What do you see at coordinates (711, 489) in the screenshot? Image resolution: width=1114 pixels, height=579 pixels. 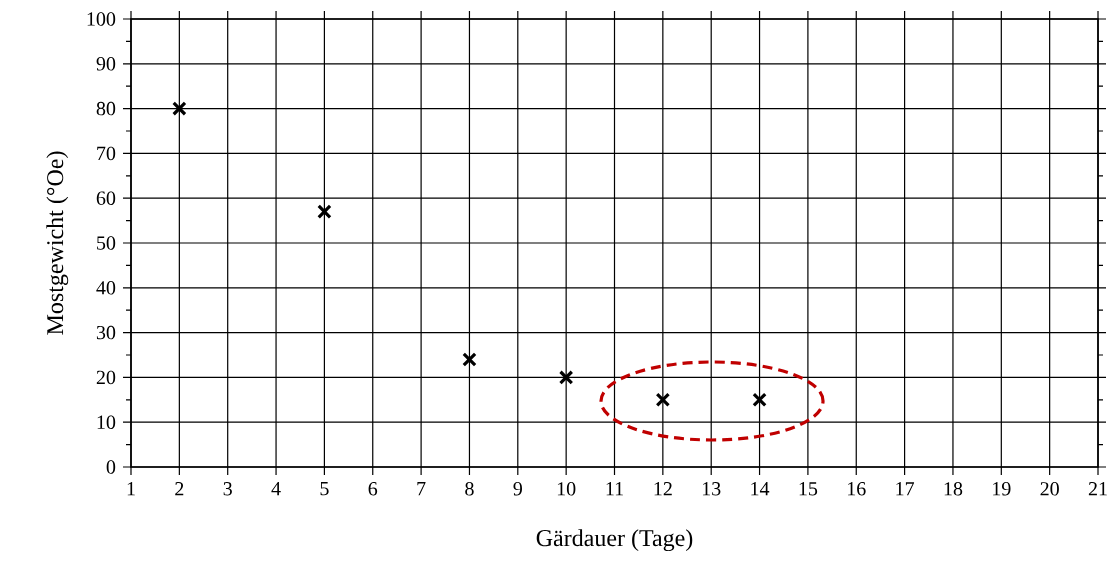 I see `x-tick-label: 13` at bounding box center [711, 489].